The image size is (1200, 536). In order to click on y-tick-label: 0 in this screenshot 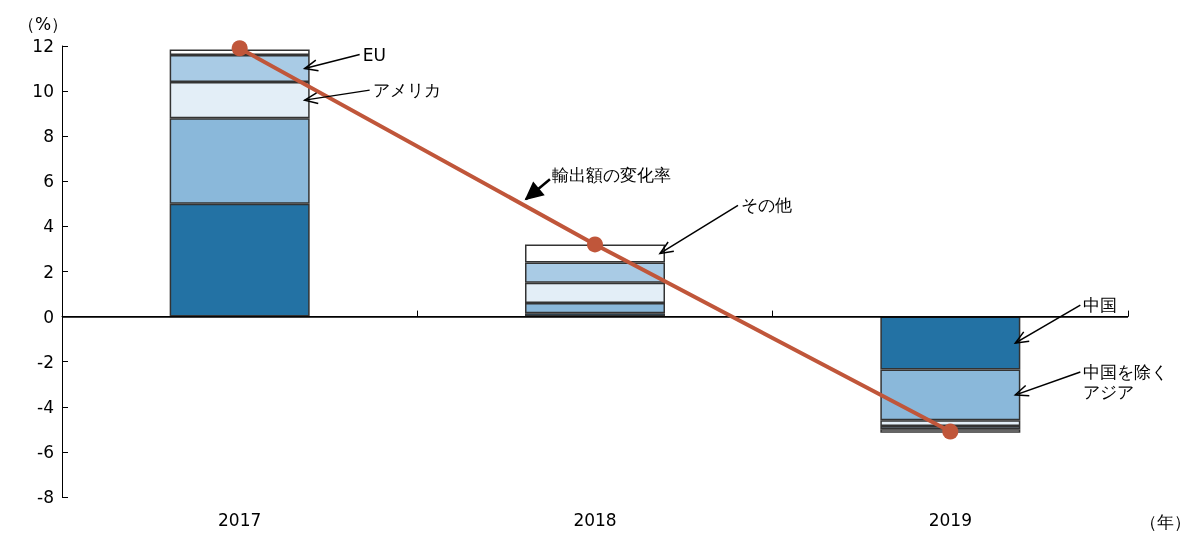, I will do `click(48, 316)`.